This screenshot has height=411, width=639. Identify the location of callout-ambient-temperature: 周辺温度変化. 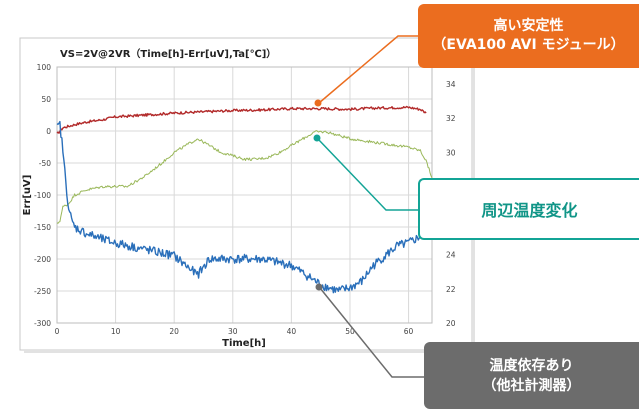
(528, 209).